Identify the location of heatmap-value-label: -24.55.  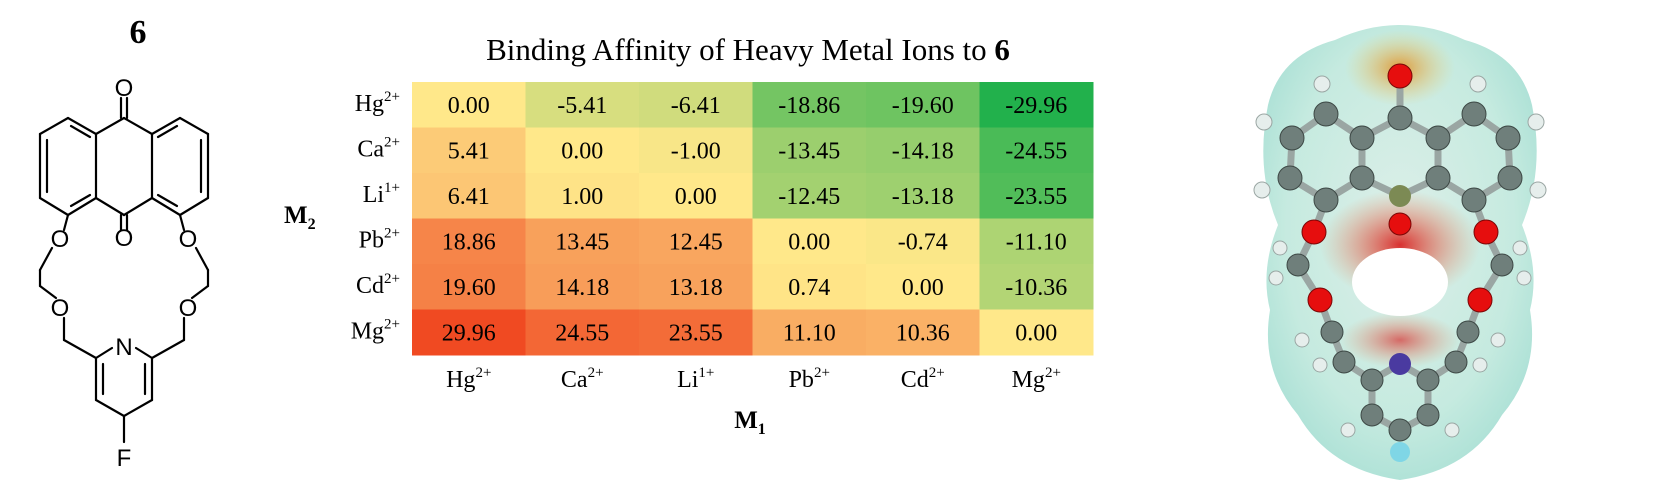
(1036, 151).